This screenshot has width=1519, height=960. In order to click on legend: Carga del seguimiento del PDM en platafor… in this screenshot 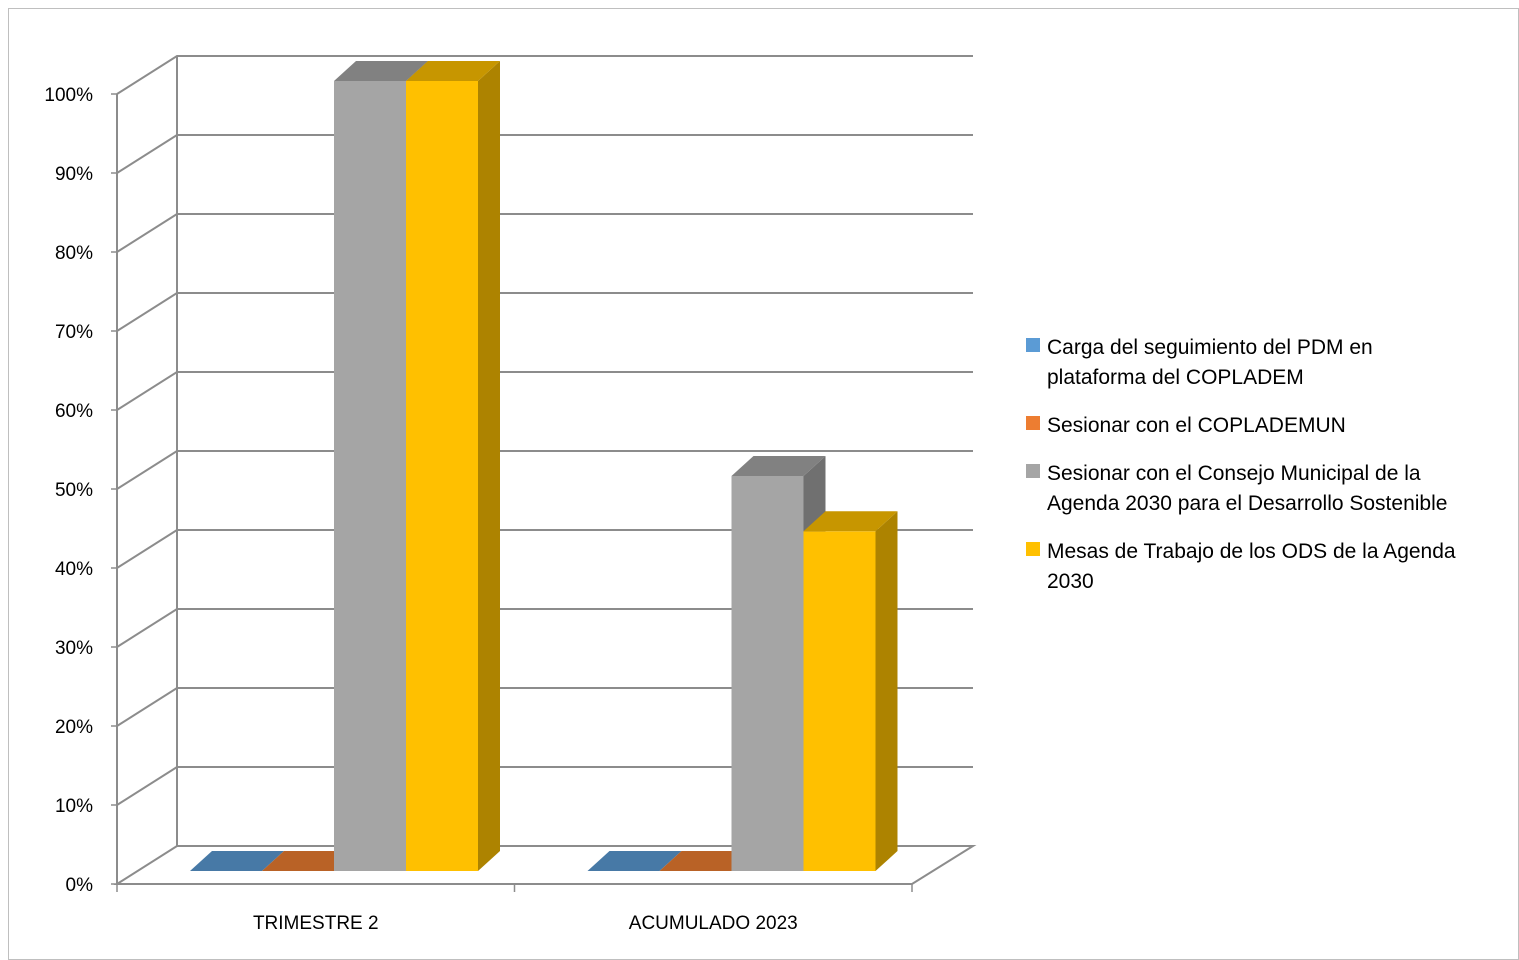, I will do `click(1241, 464)`.